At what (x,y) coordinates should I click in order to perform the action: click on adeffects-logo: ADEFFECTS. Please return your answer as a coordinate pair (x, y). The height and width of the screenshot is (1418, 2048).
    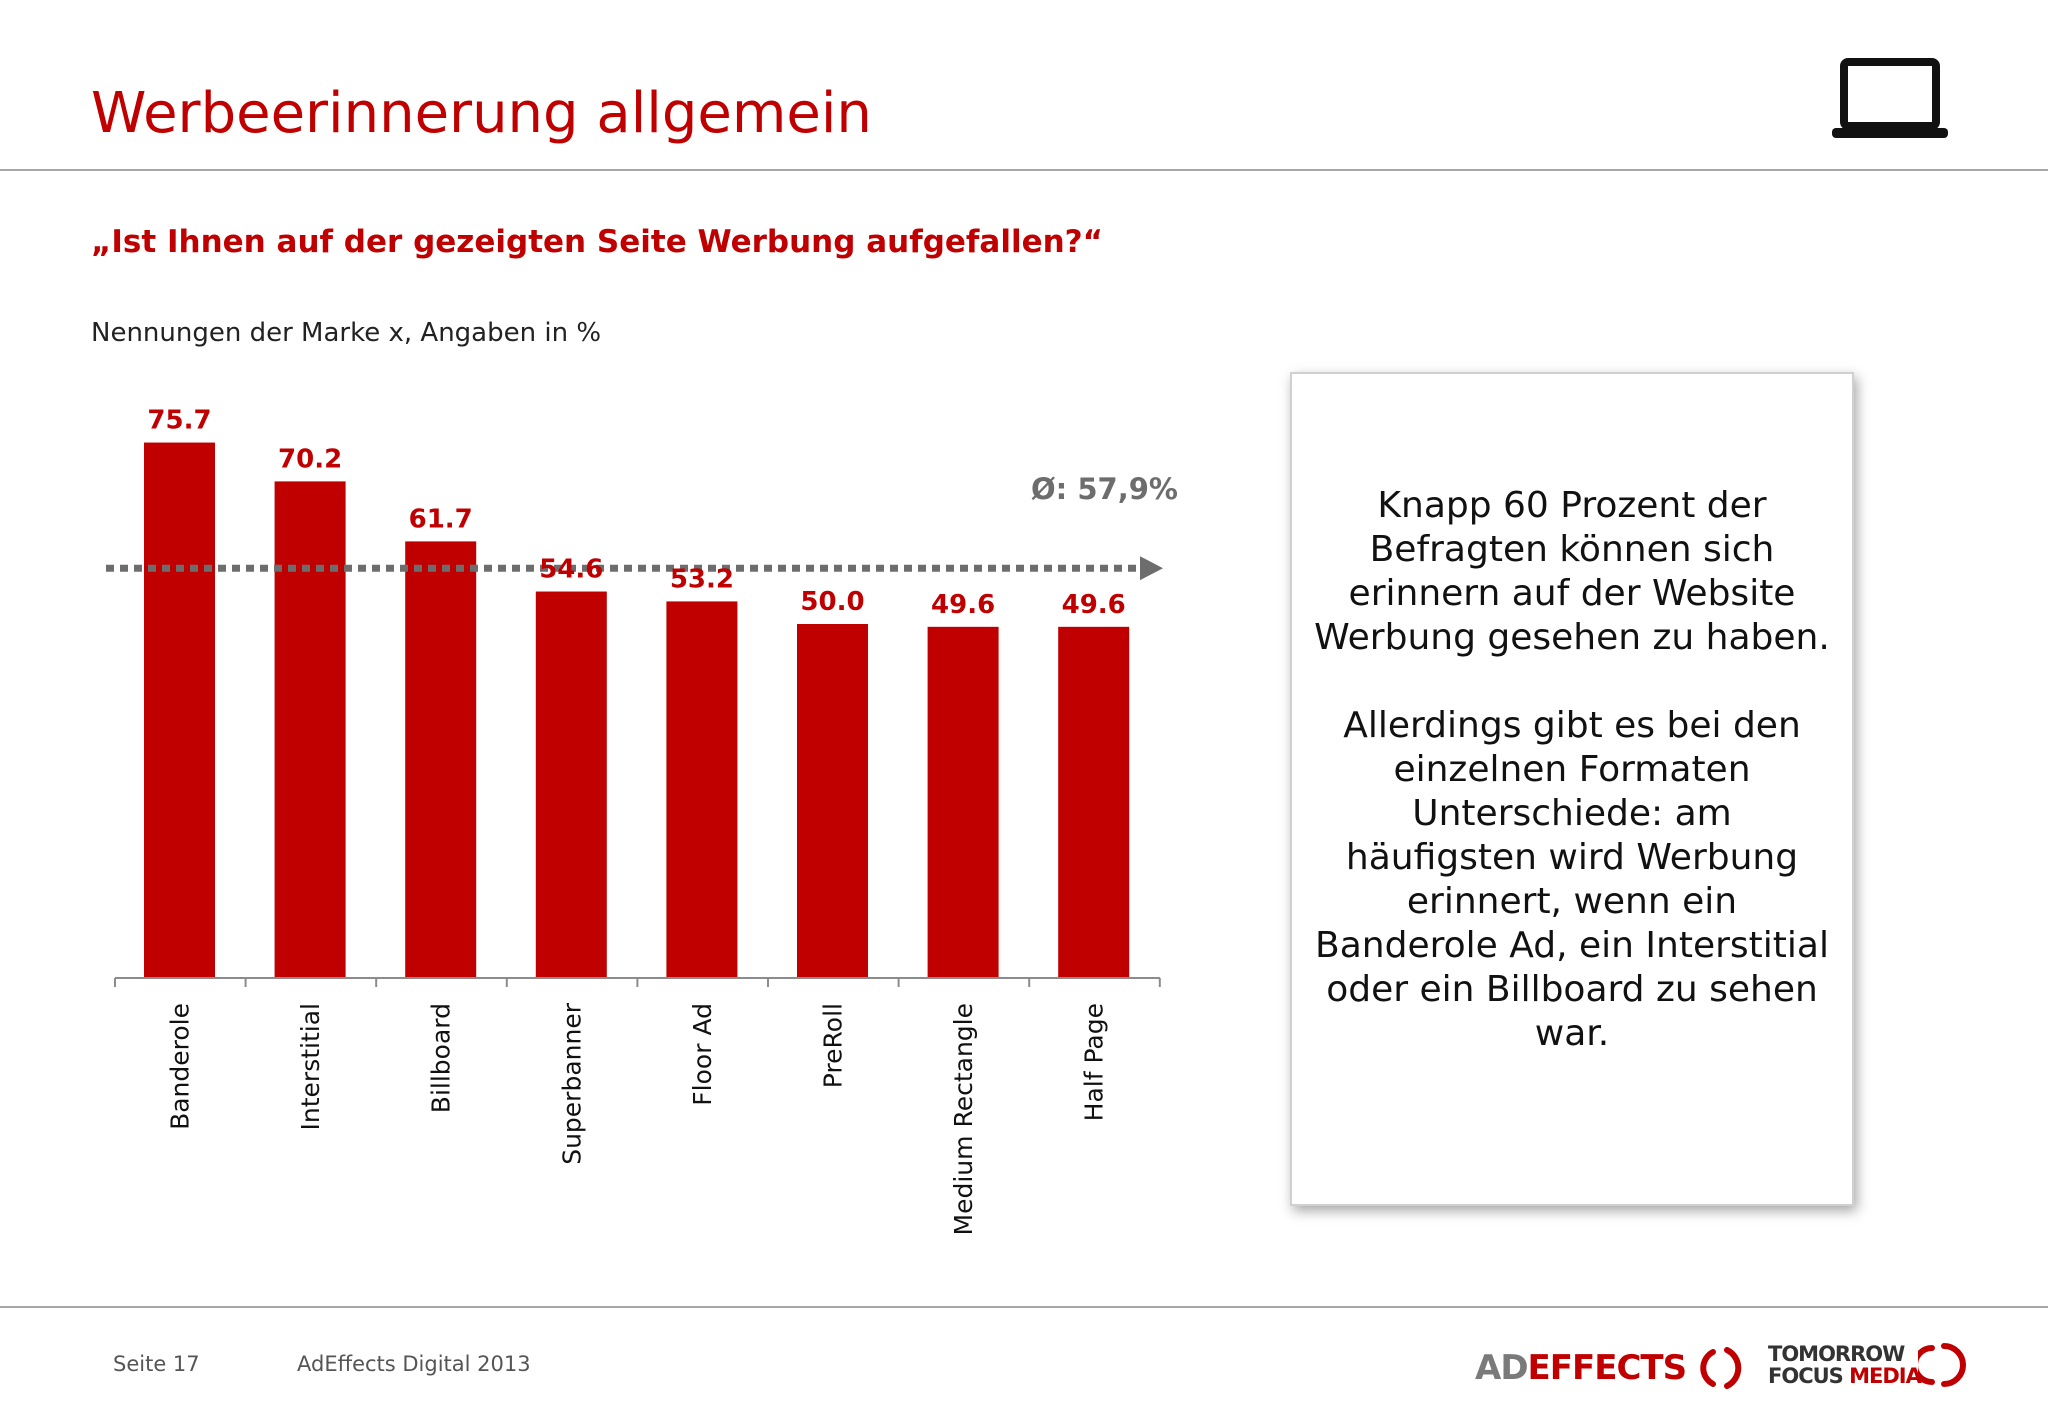
    Looking at the image, I should click on (1612, 1368).